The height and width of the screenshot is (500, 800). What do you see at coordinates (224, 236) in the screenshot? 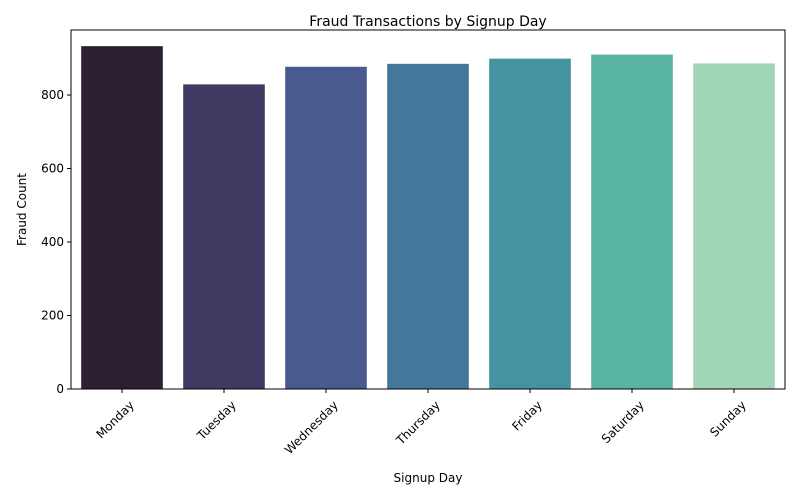
I see `bar-tuesday` at bounding box center [224, 236].